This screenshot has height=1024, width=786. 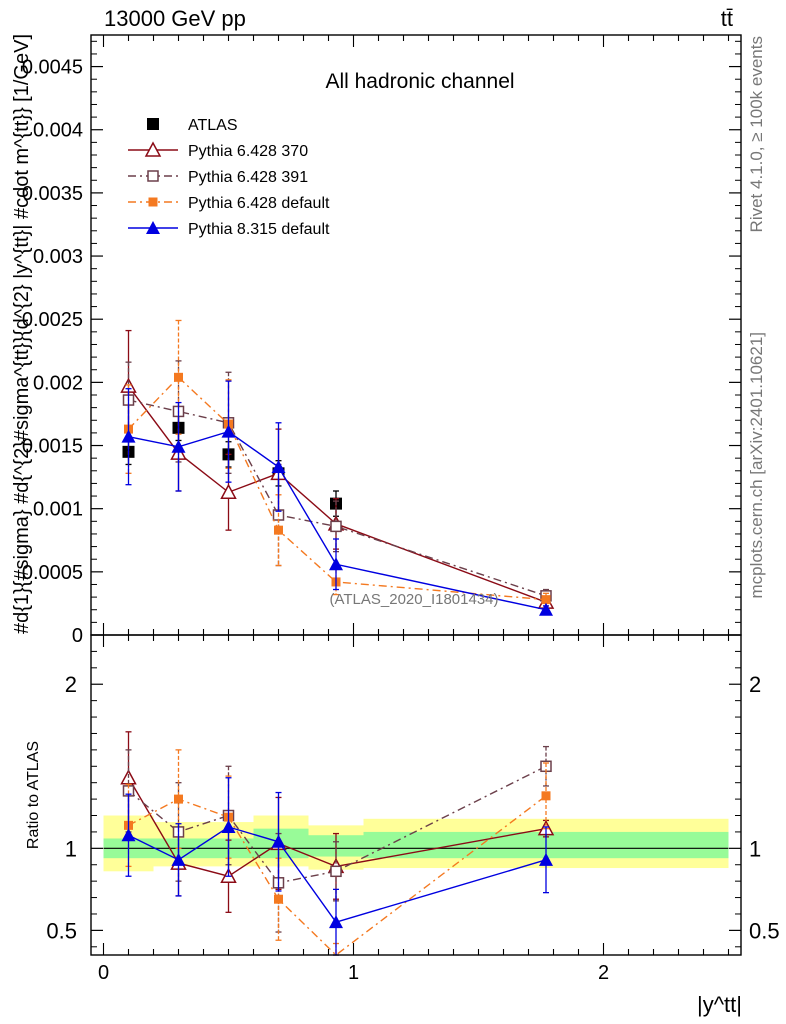 I want to click on rivet-label: Rivet 4.1.0, ≥ 100k events, so click(x=756, y=134).